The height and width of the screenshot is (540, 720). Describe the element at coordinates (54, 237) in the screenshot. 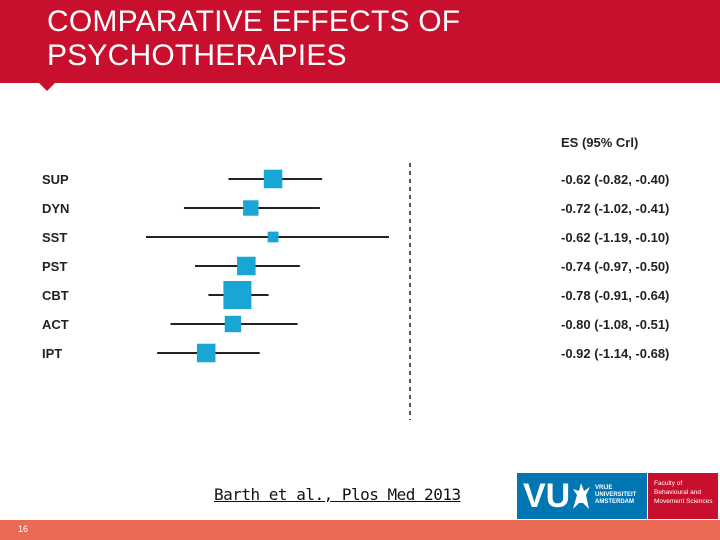

I see `row-label-sst: SST` at that location.